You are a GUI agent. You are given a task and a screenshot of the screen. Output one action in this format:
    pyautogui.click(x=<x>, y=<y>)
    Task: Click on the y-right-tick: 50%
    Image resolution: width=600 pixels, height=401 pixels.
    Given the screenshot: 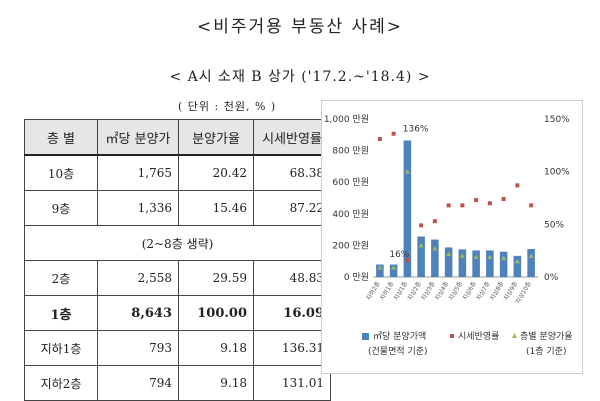 What is the action you would take?
    pyautogui.click(x=554, y=225)
    